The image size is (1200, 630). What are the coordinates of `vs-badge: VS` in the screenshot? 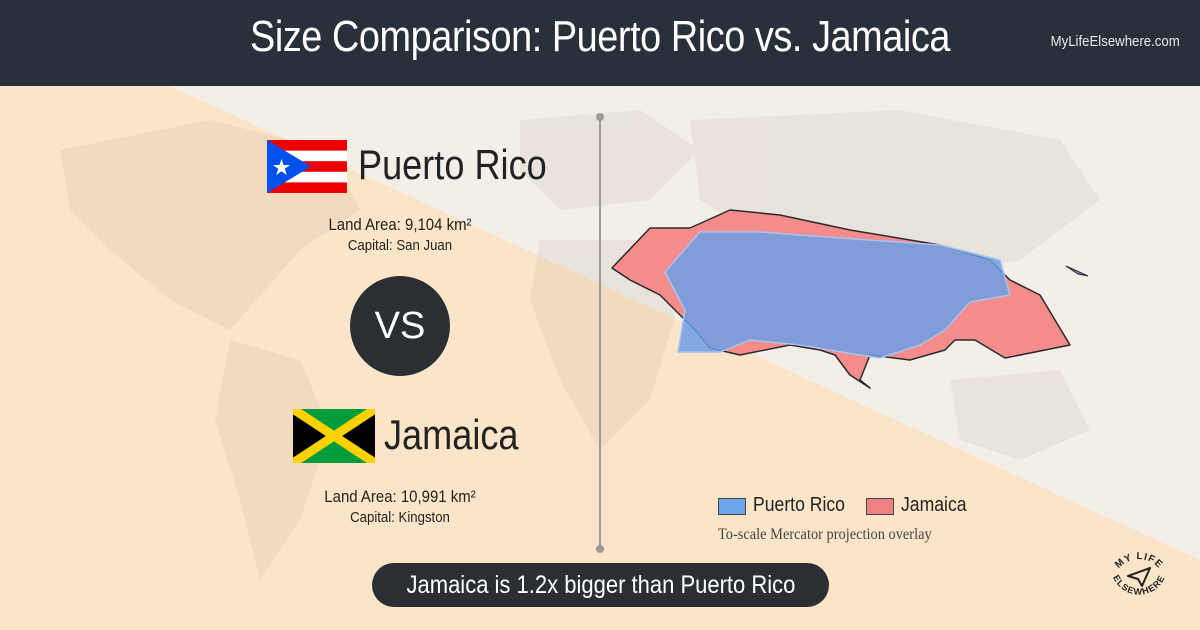 It's located at (400, 326).